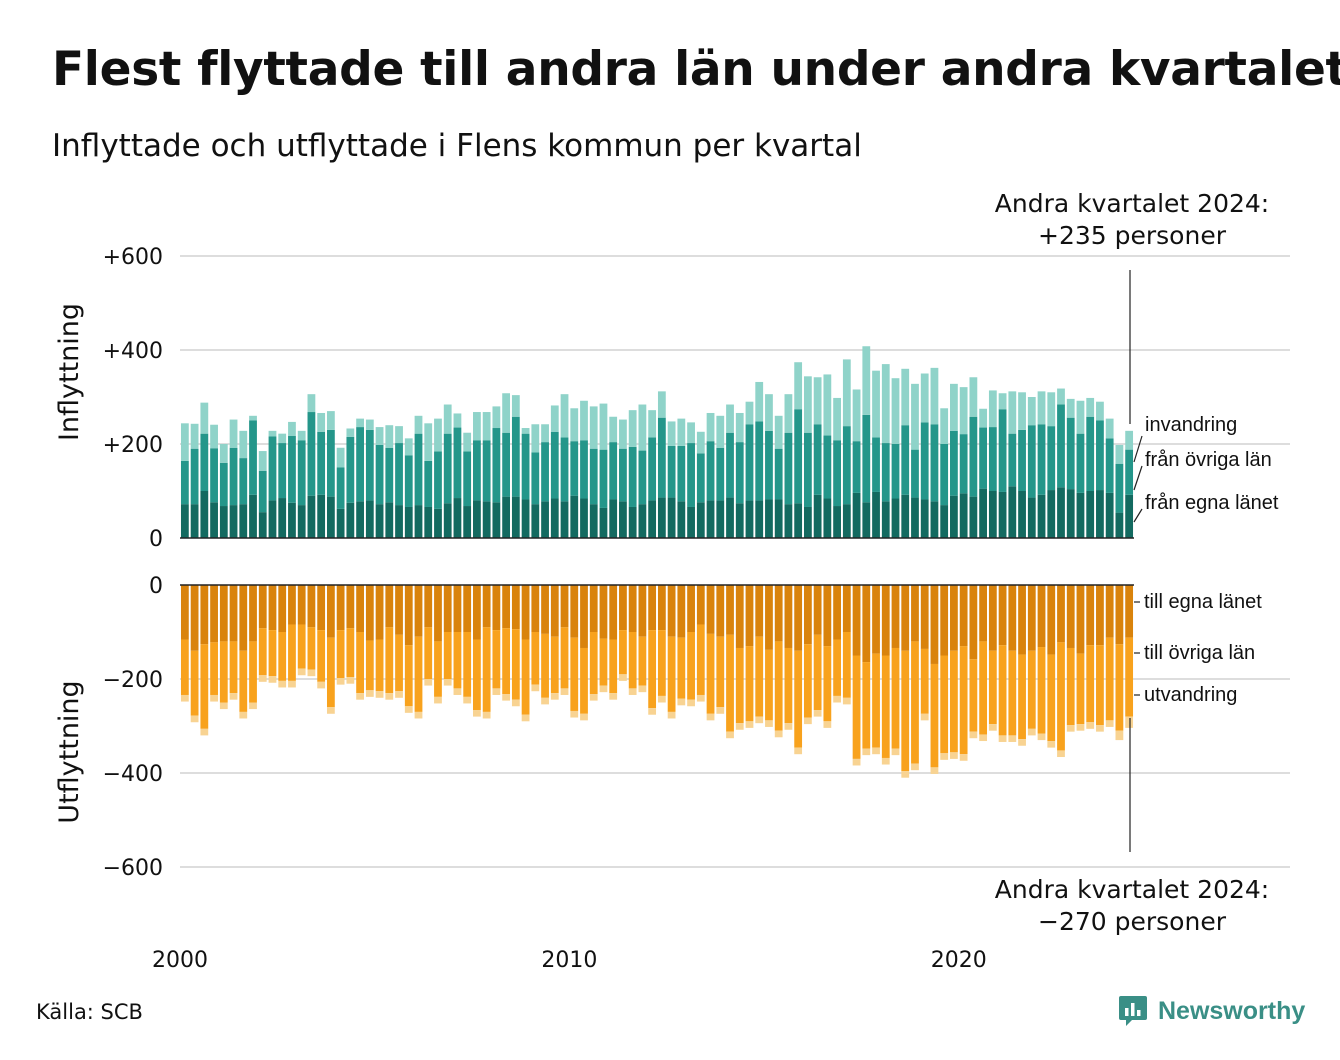 The width and height of the screenshot is (1340, 1060). Describe the element at coordinates (133, 257) in the screenshot. I see `y-tick-label: +600` at that location.